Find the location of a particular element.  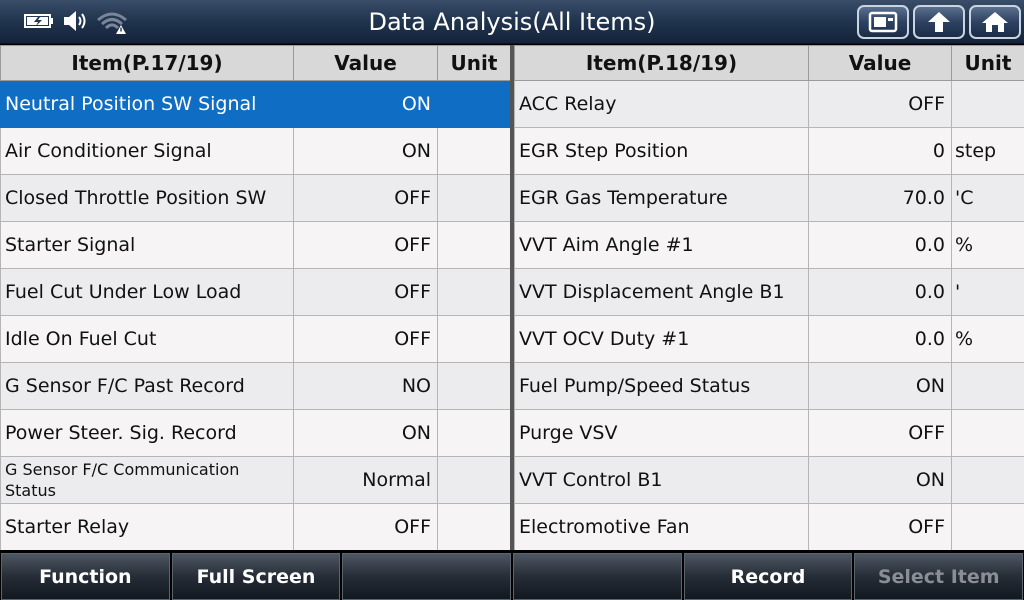

item-value-cell: NO is located at coordinates (365, 386).